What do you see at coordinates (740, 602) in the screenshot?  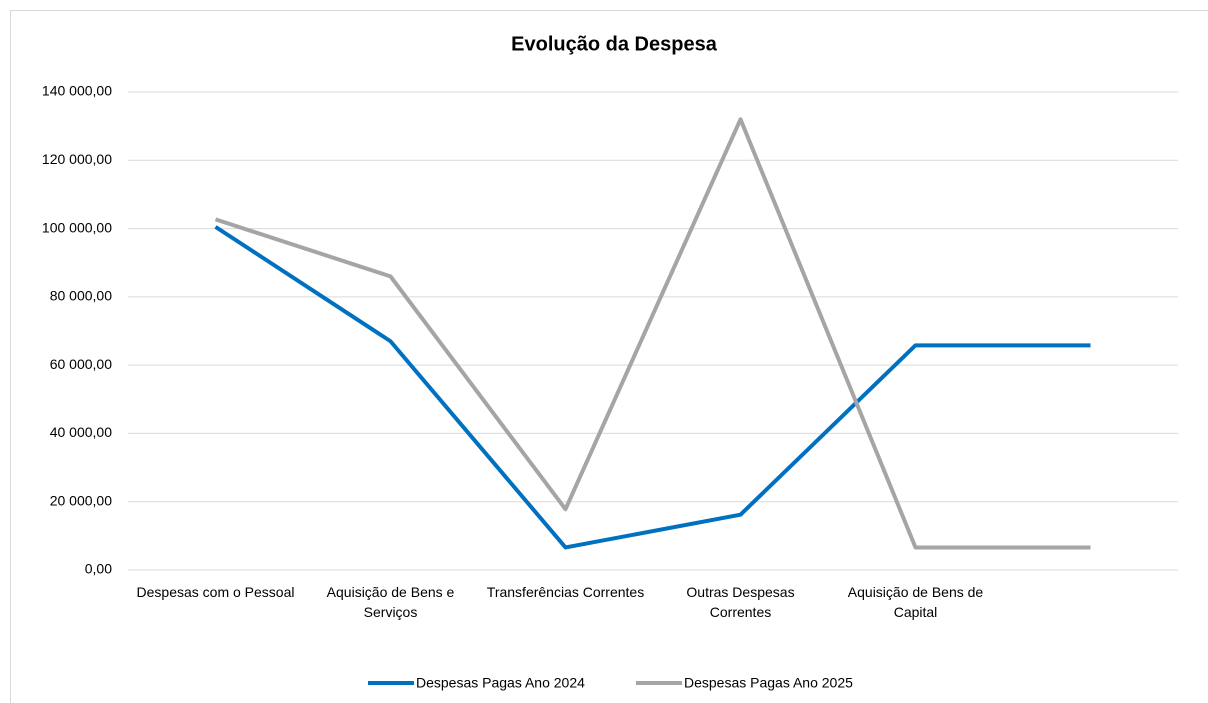 I see `x-tick-label: Outras Despesas Correntes` at bounding box center [740, 602].